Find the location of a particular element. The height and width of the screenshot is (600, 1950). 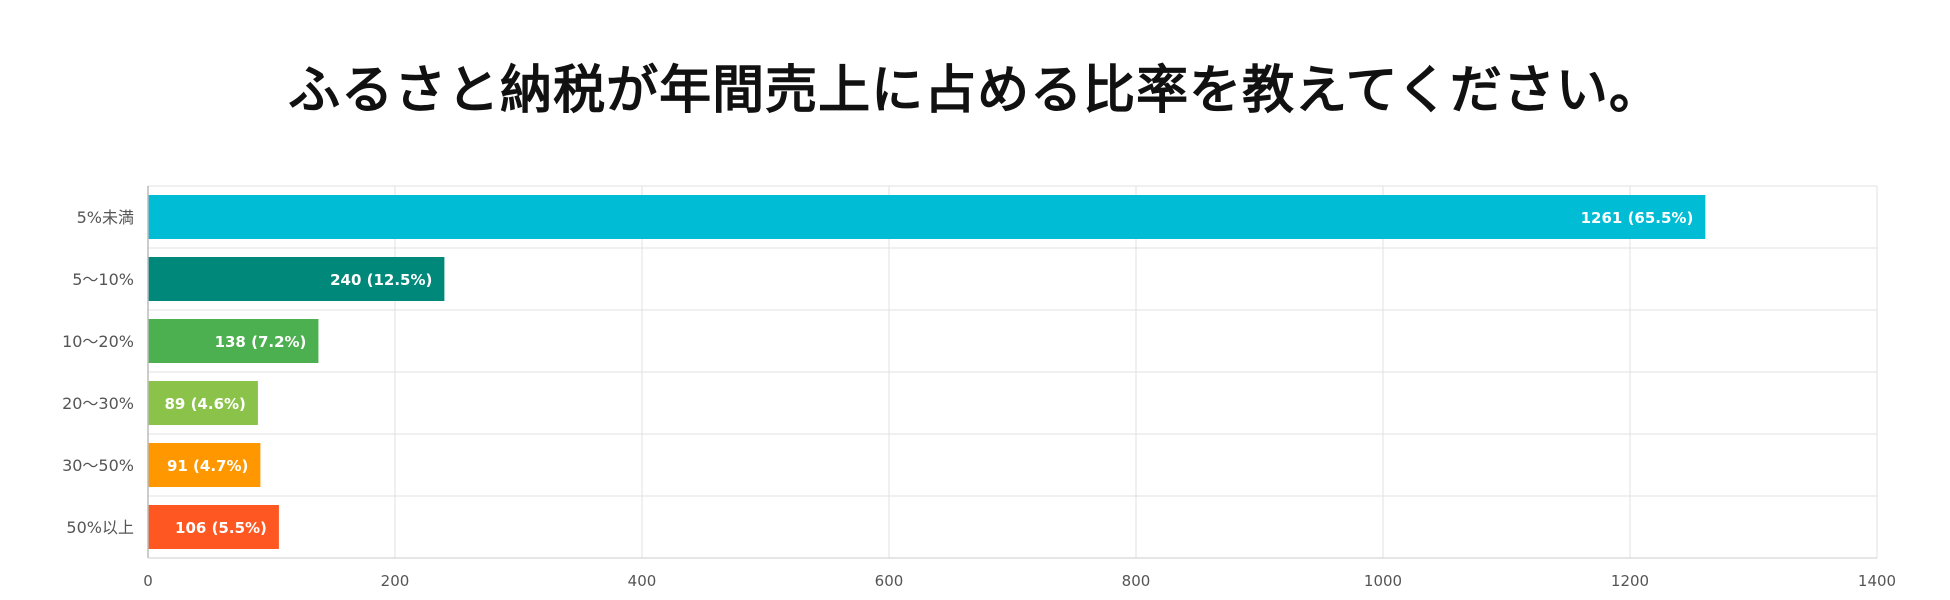

data-label: 1261 (65.5%) is located at coordinates (1637, 218).